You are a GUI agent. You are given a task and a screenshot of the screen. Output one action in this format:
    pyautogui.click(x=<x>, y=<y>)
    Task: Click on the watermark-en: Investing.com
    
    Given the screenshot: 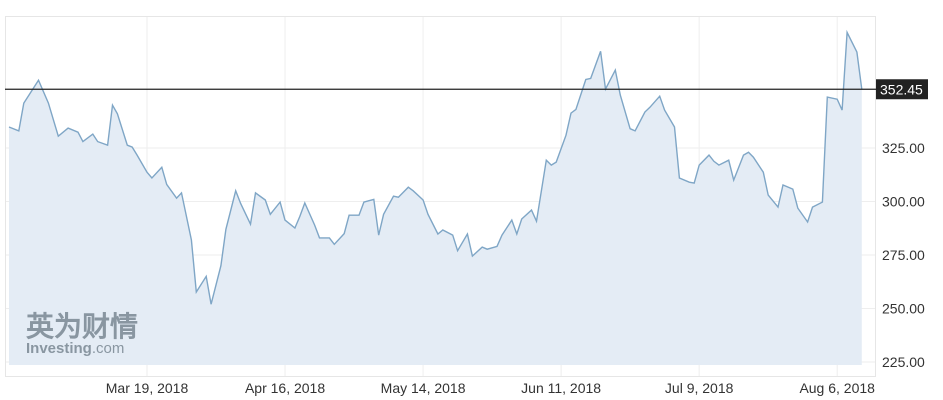 What is the action you would take?
    pyautogui.click(x=75, y=348)
    